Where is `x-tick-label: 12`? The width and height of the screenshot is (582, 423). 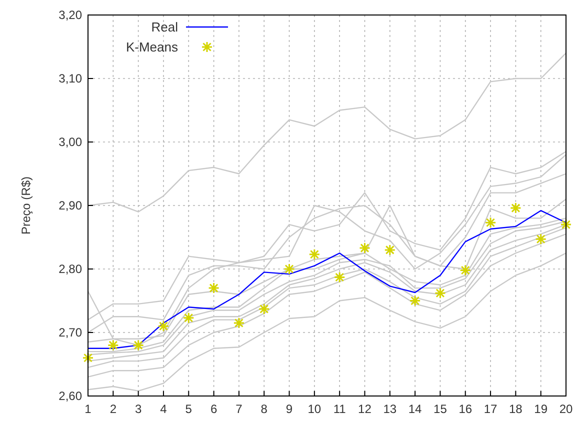
x-tick-label: 12 is located at coordinates (365, 409).